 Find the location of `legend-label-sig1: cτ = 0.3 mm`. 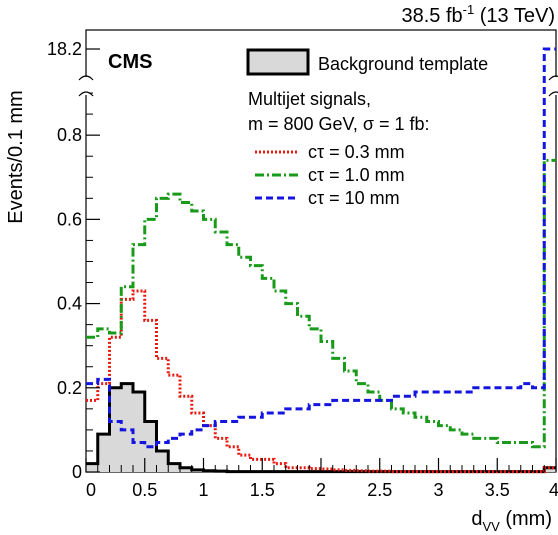

legend-label-sig1: cτ = 0.3 mm is located at coordinates (356, 152).